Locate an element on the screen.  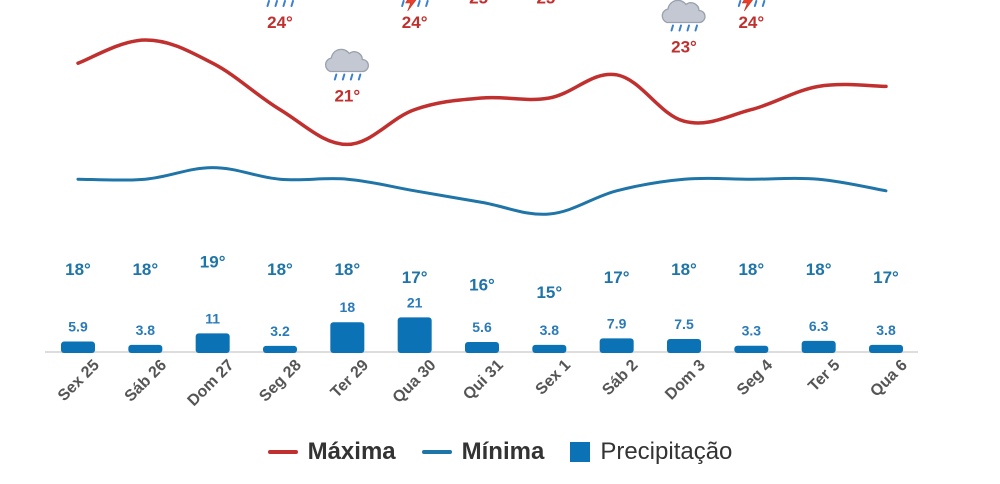
min-temp-label: 15° is located at coordinates (549, 292).